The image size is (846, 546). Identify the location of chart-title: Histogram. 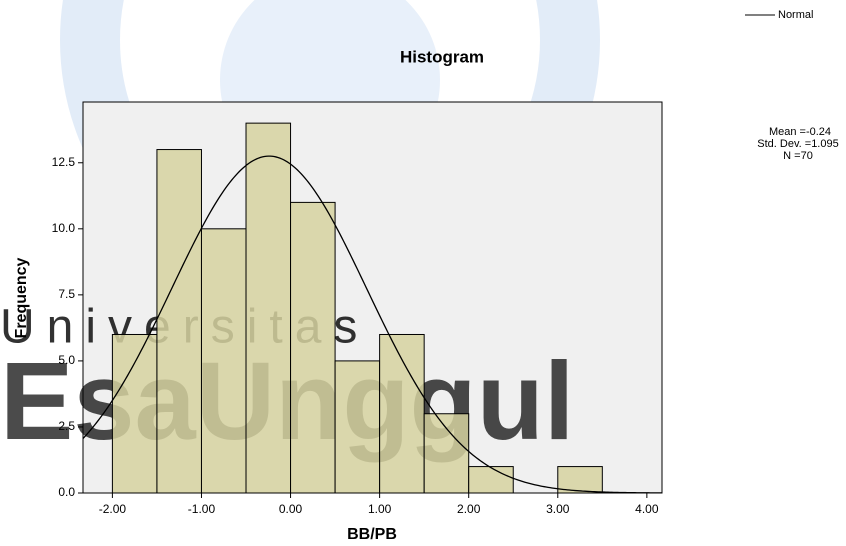
(442, 56).